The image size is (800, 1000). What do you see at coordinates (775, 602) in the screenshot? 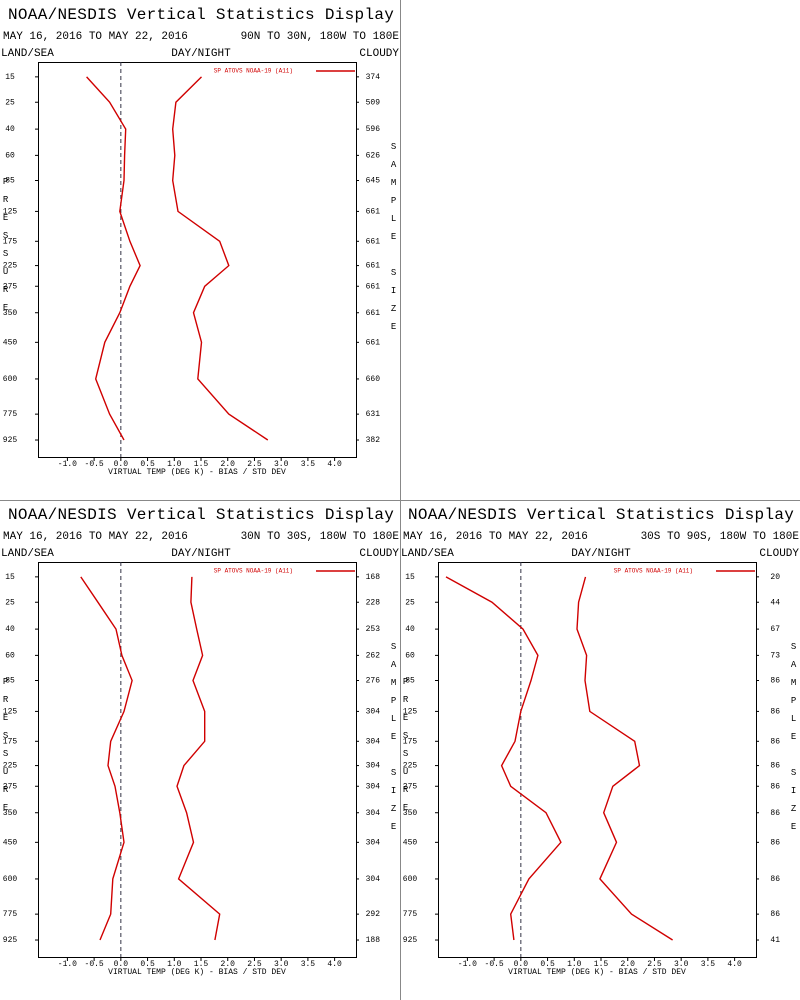
I see `sample-size: 44` at bounding box center [775, 602].